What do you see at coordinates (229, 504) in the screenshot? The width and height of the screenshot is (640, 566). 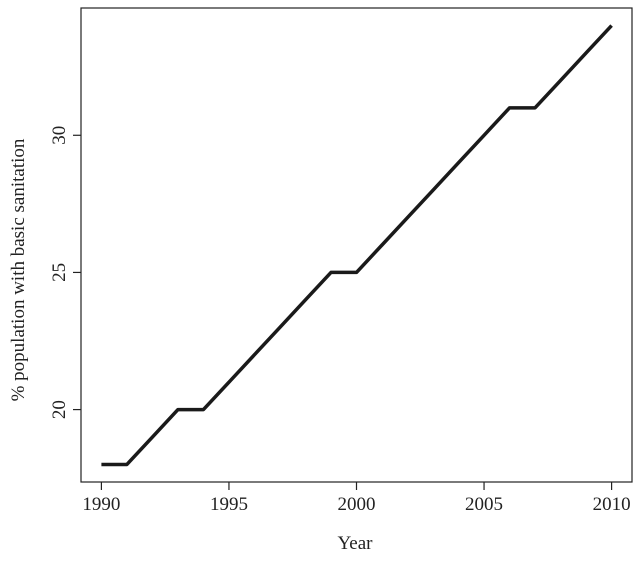 I see `x-tick-label: 1995` at bounding box center [229, 504].